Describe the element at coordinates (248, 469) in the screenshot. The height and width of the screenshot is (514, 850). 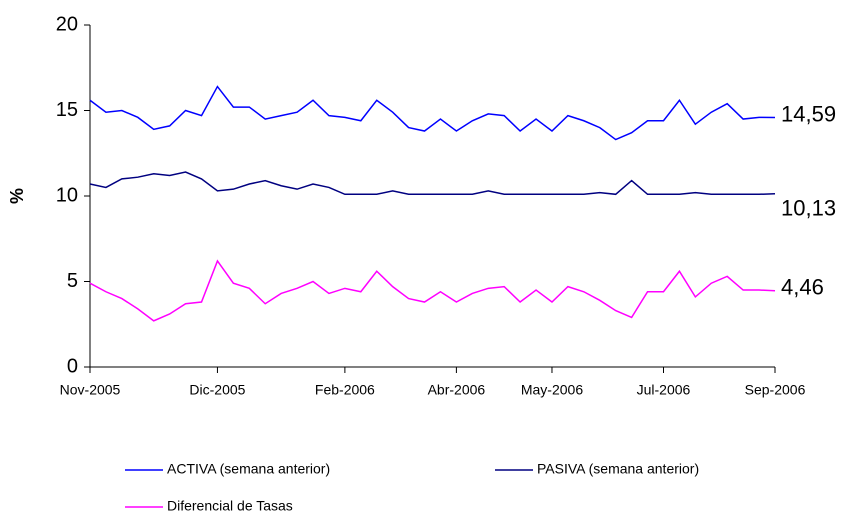
I see `legend-label: ACTIVA (semana anterior)` at that location.